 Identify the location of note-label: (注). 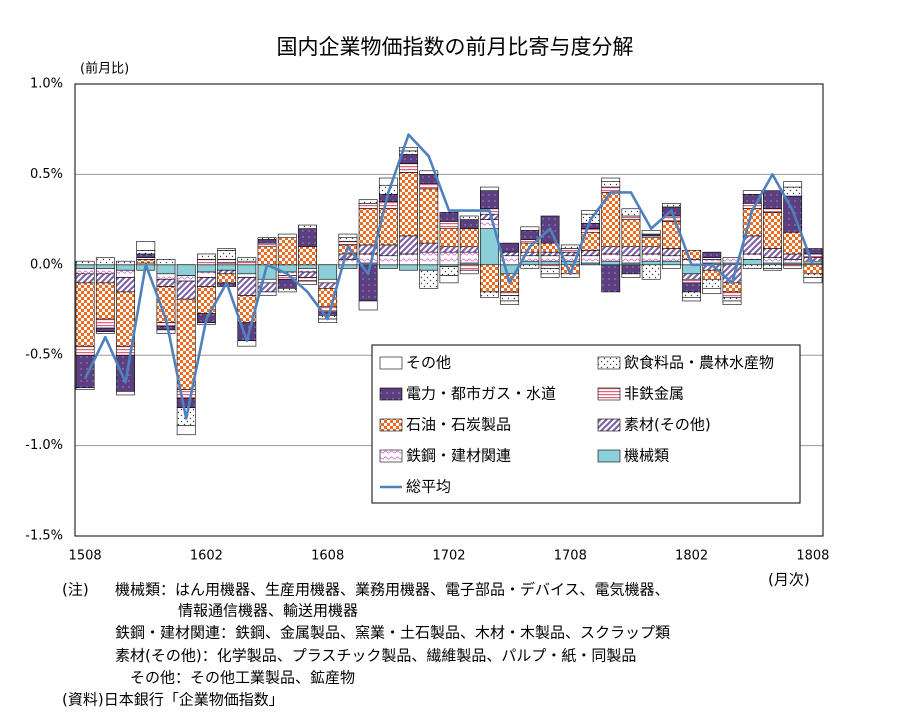
(75, 590).